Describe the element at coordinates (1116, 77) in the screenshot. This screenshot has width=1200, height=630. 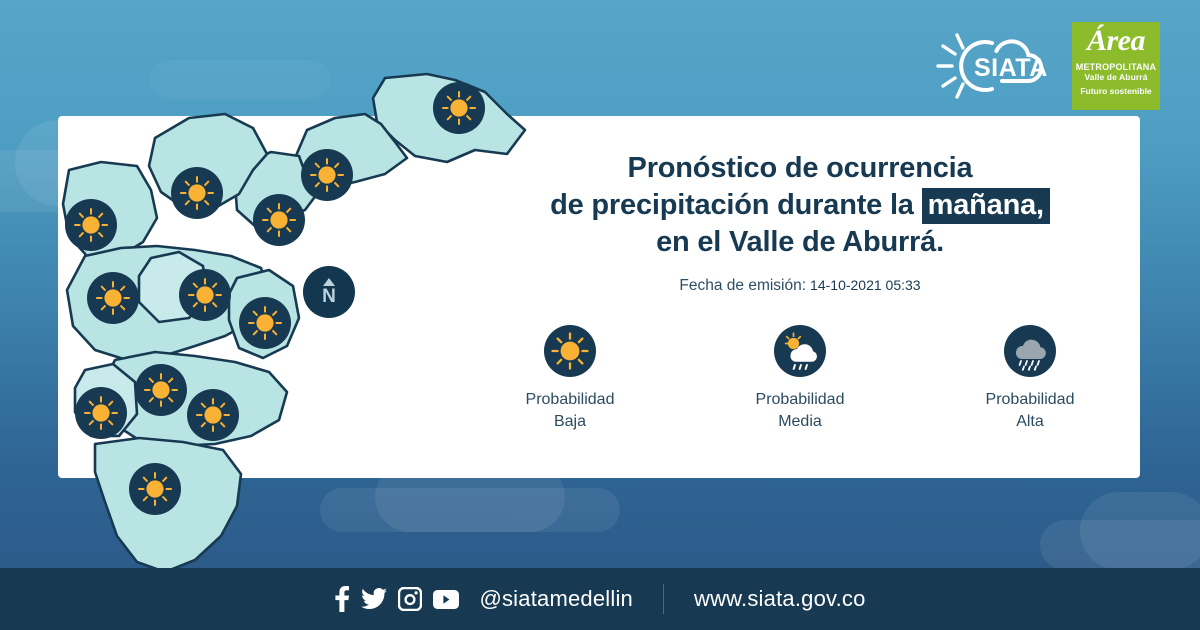
I see `area-logo-line2: Valle de Aburrá` at that location.